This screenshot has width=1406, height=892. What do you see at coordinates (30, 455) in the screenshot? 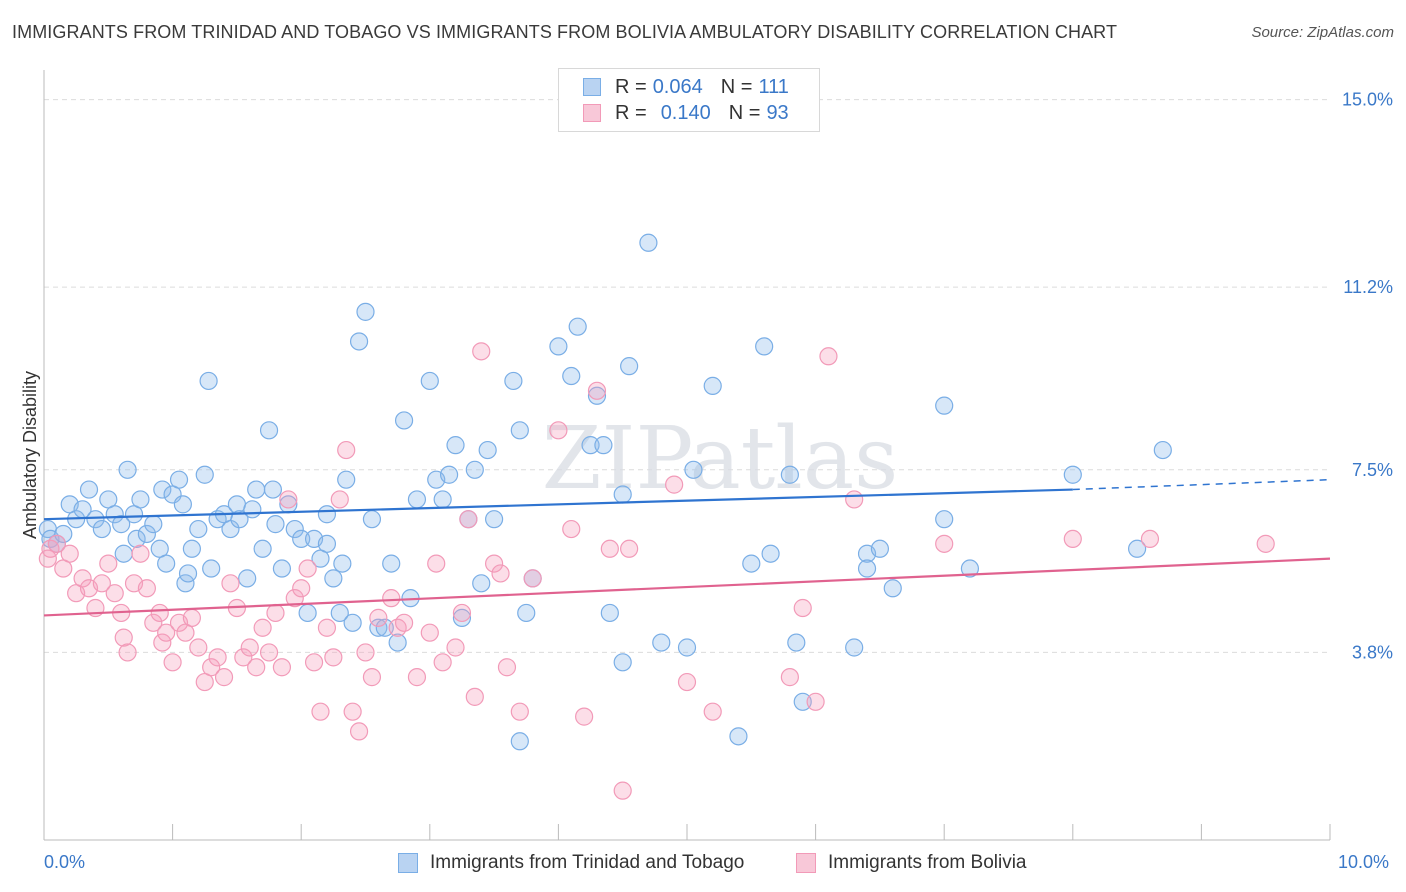
I see `y-axis-label: Ambulatory Disability` at bounding box center [30, 455].